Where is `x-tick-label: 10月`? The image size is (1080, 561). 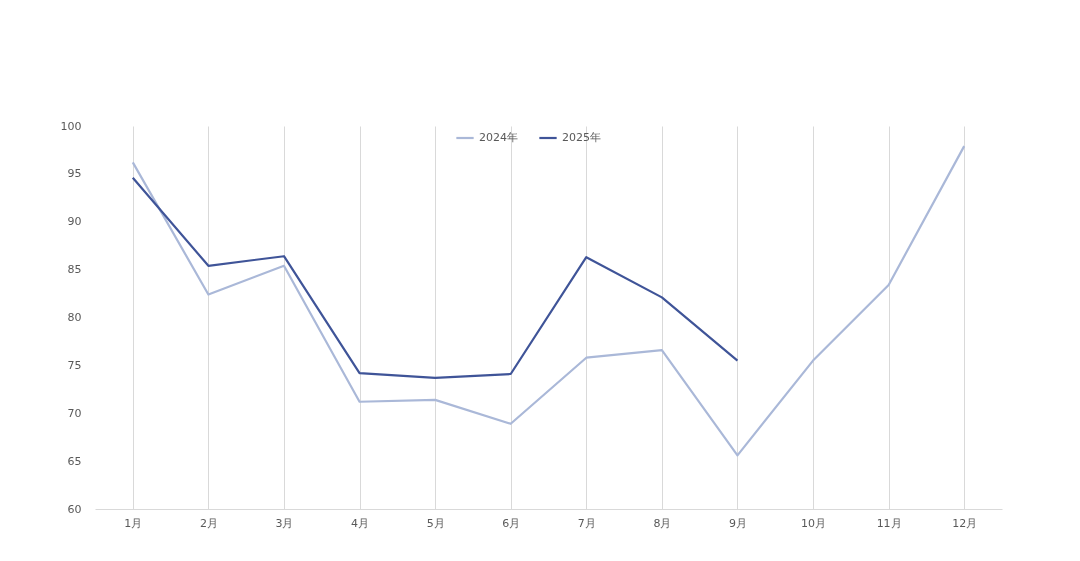 x-tick-label: 10月 is located at coordinates (814, 523).